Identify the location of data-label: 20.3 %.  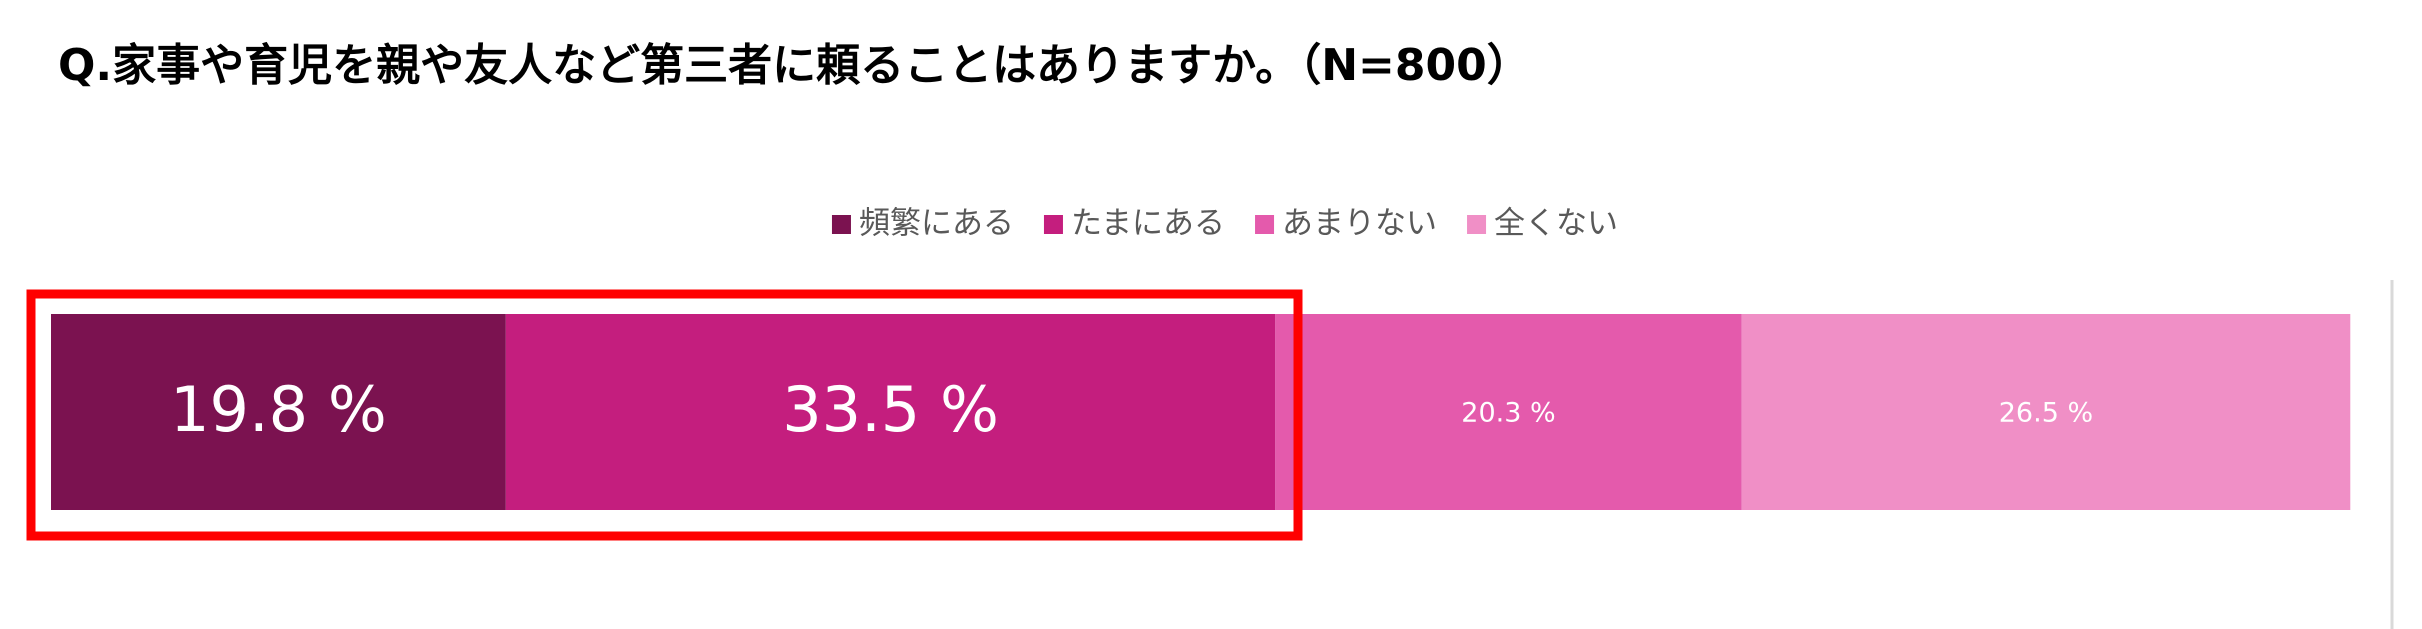
(1508, 413).